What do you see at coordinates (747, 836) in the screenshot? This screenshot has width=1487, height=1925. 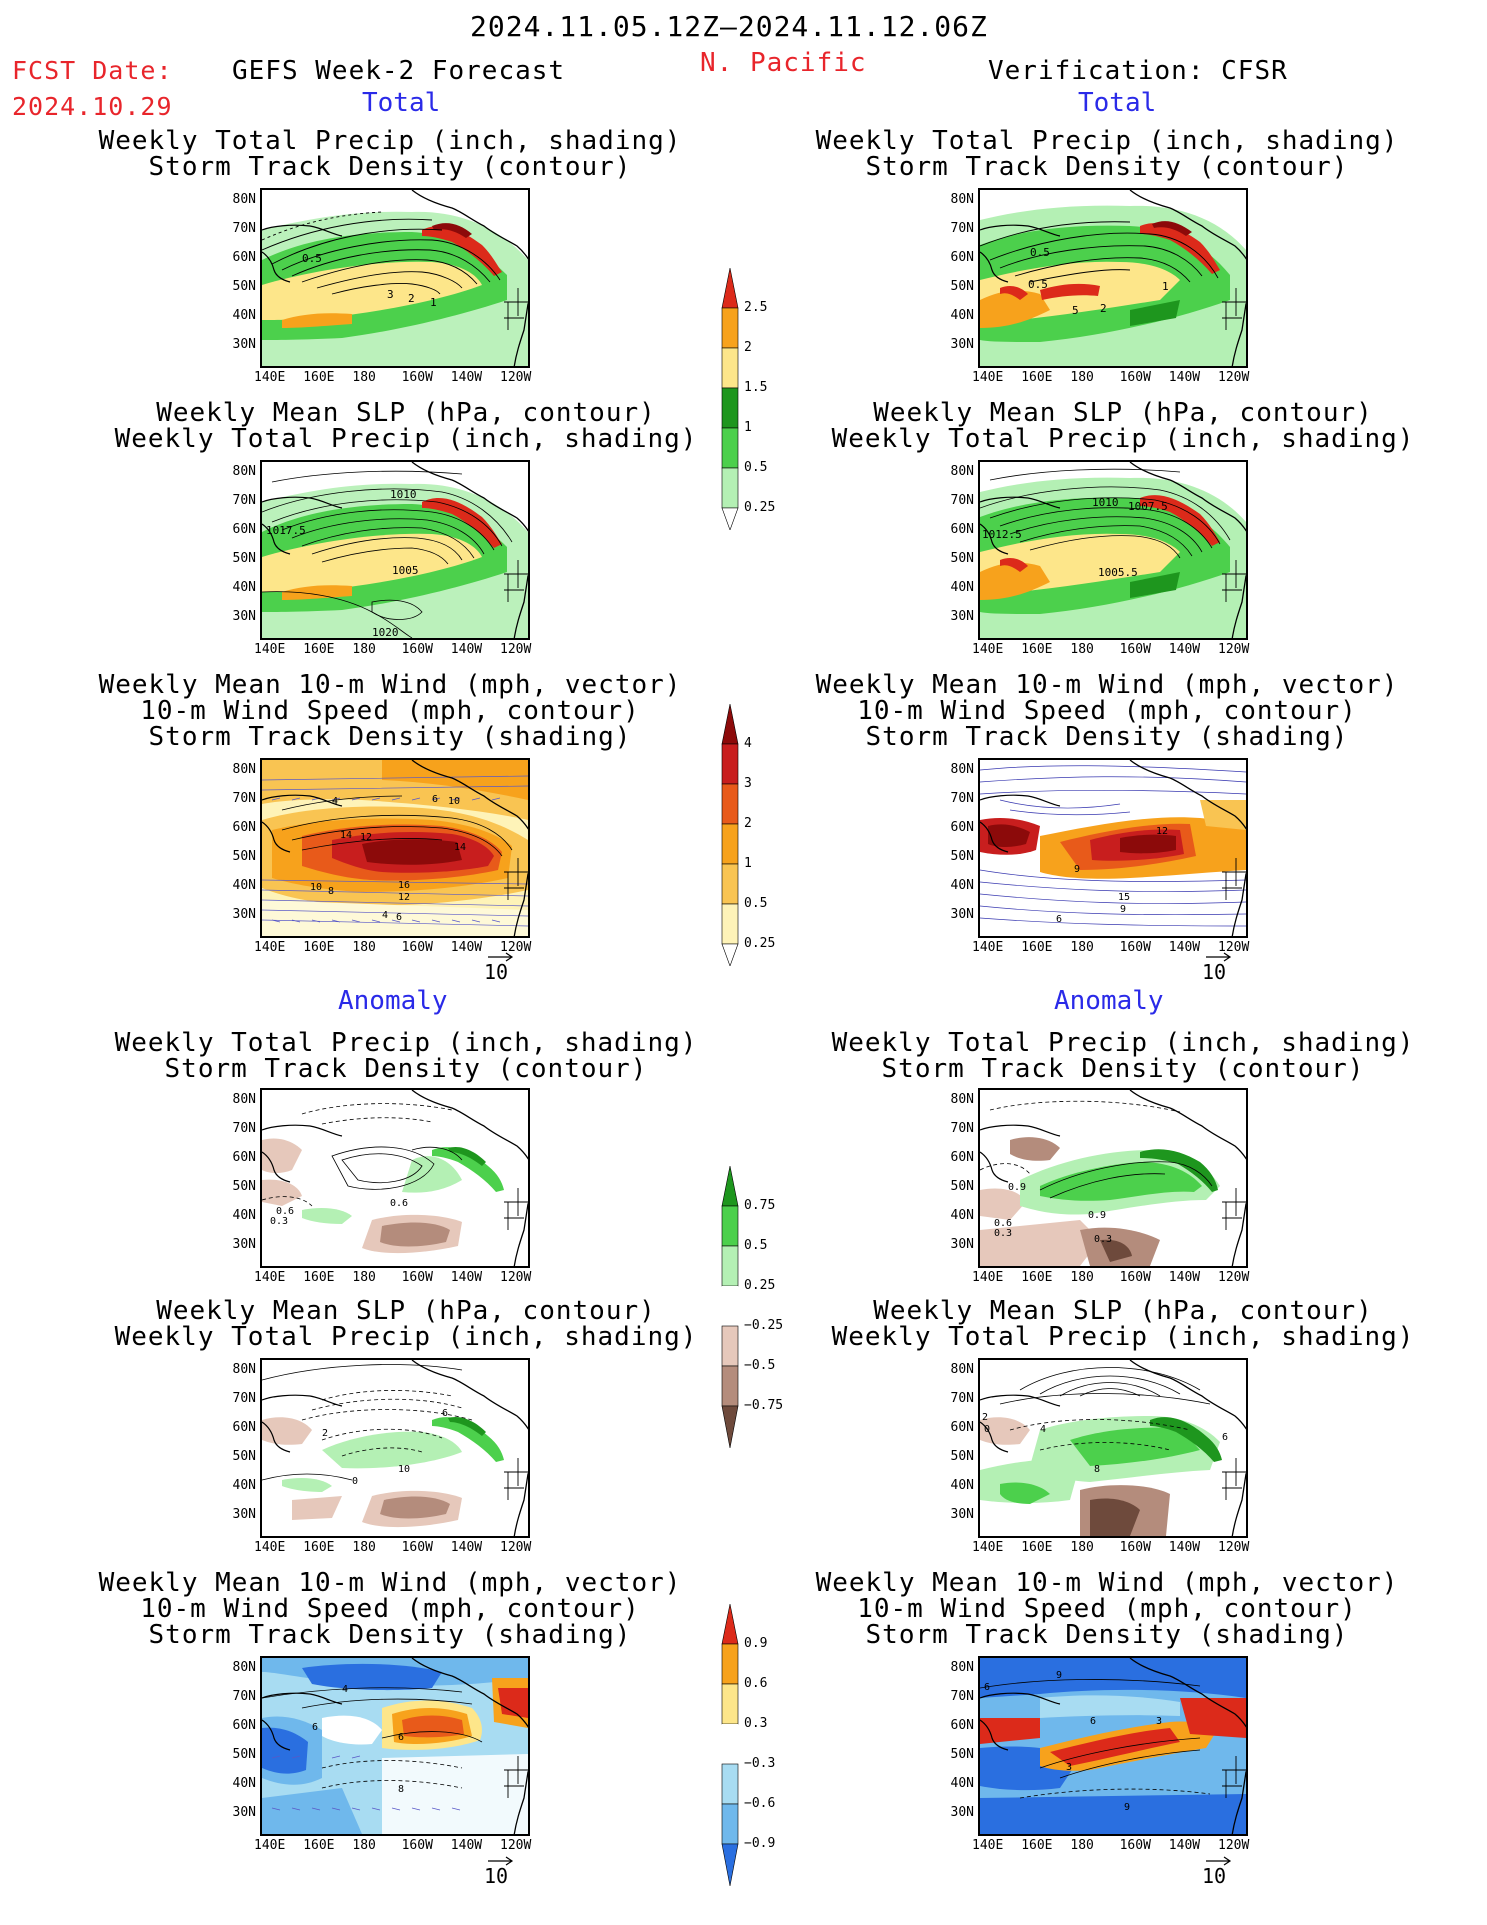 I see `colorbar-storm-total: 4 3 2 1 0.5 0.25` at bounding box center [747, 836].